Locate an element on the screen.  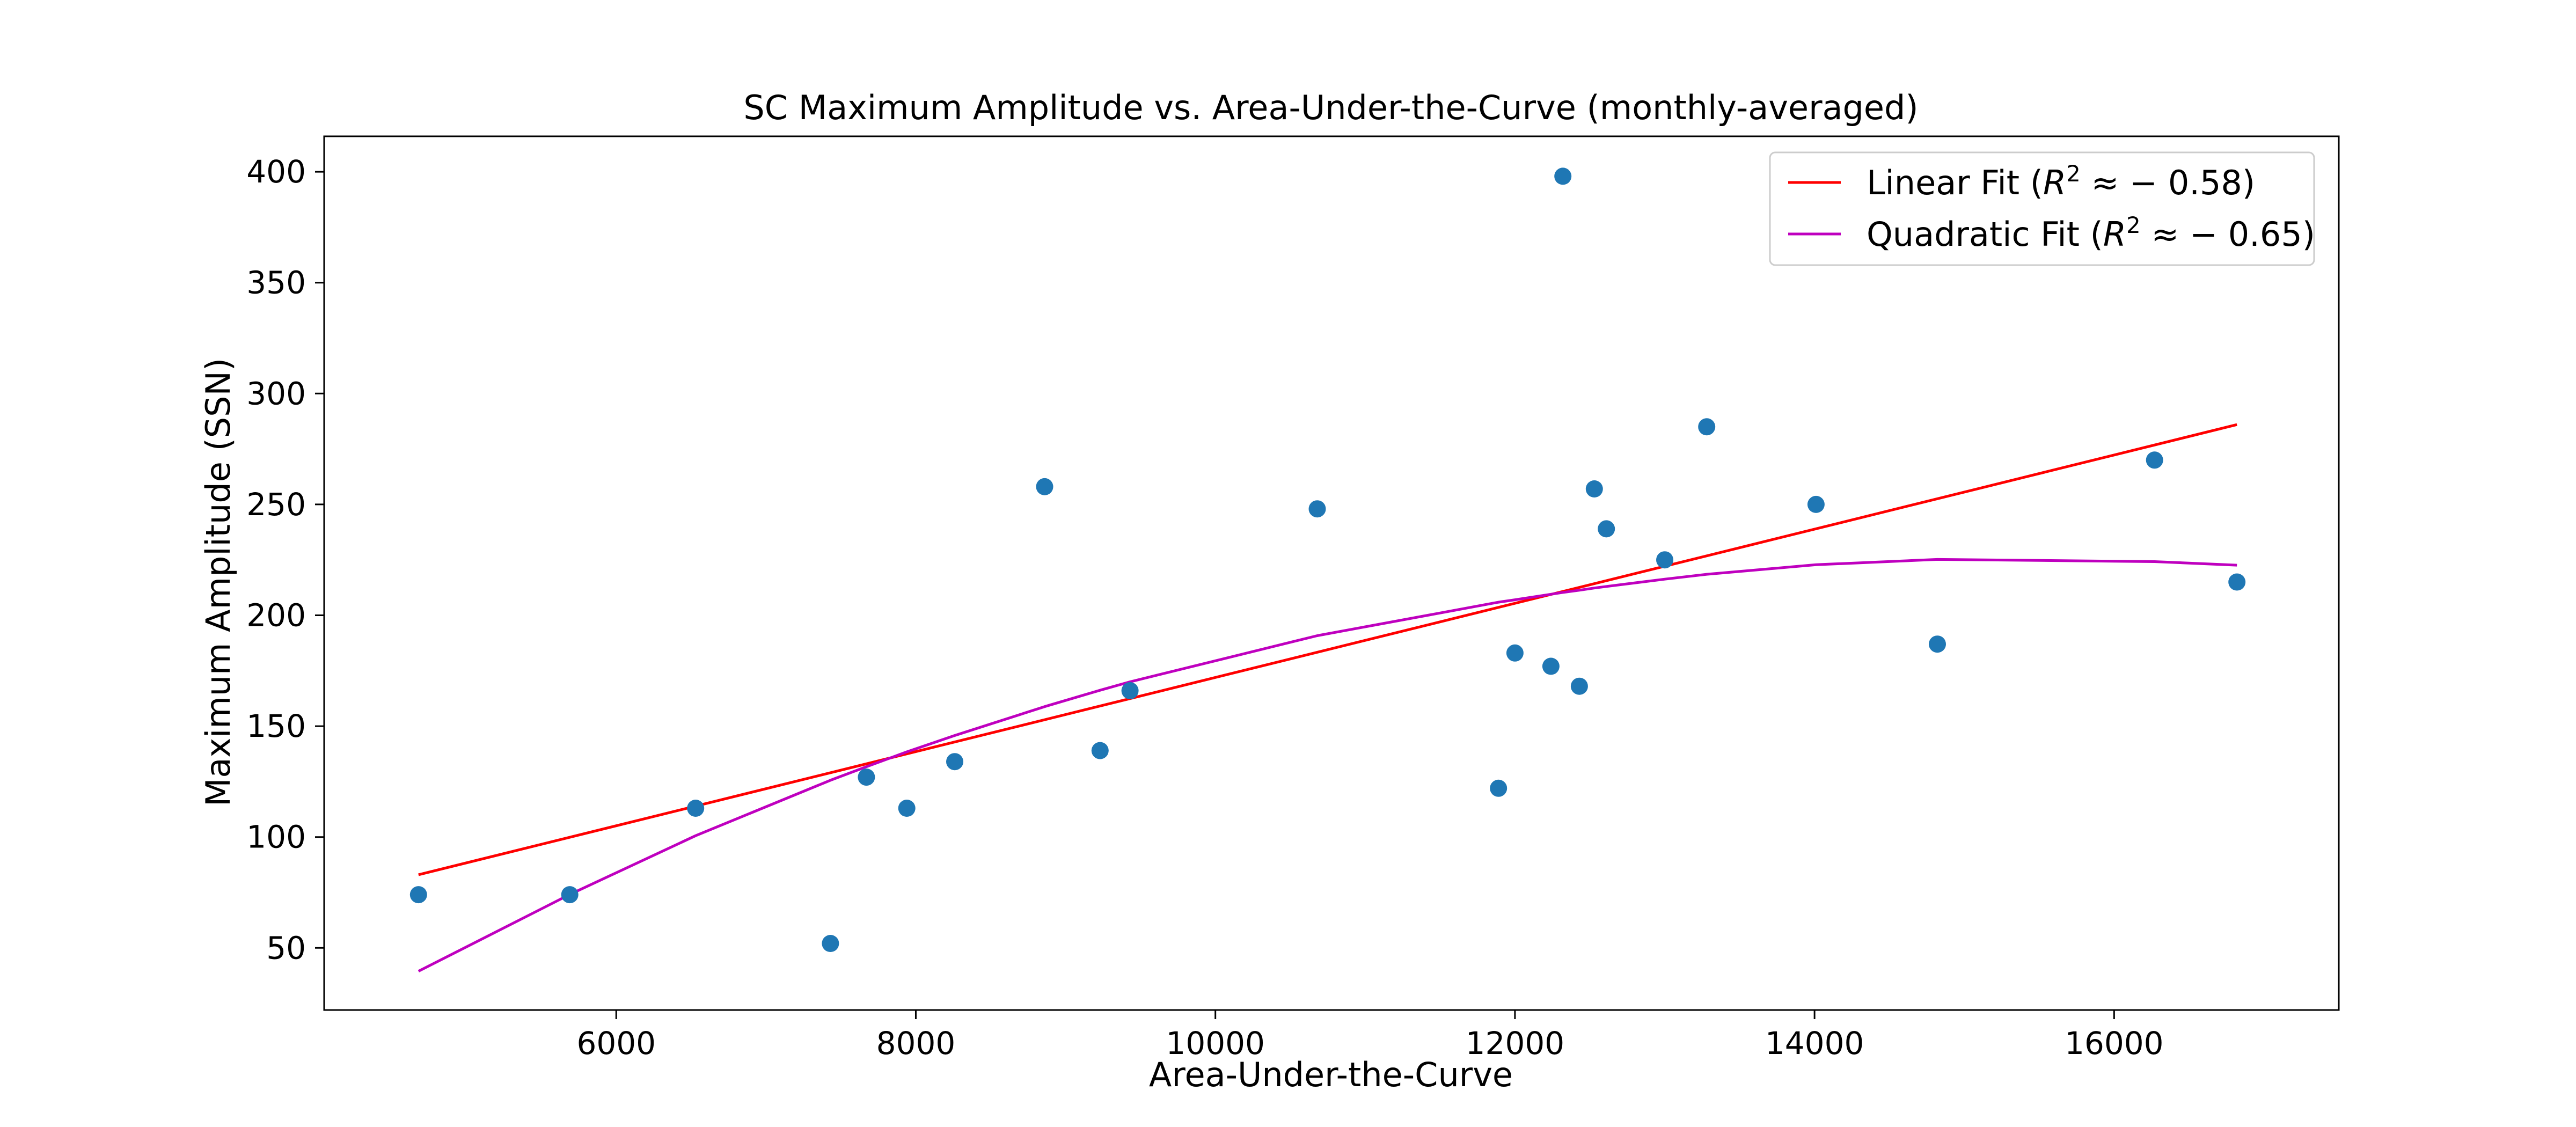
y-tick-label: 400 is located at coordinates (276, 171).